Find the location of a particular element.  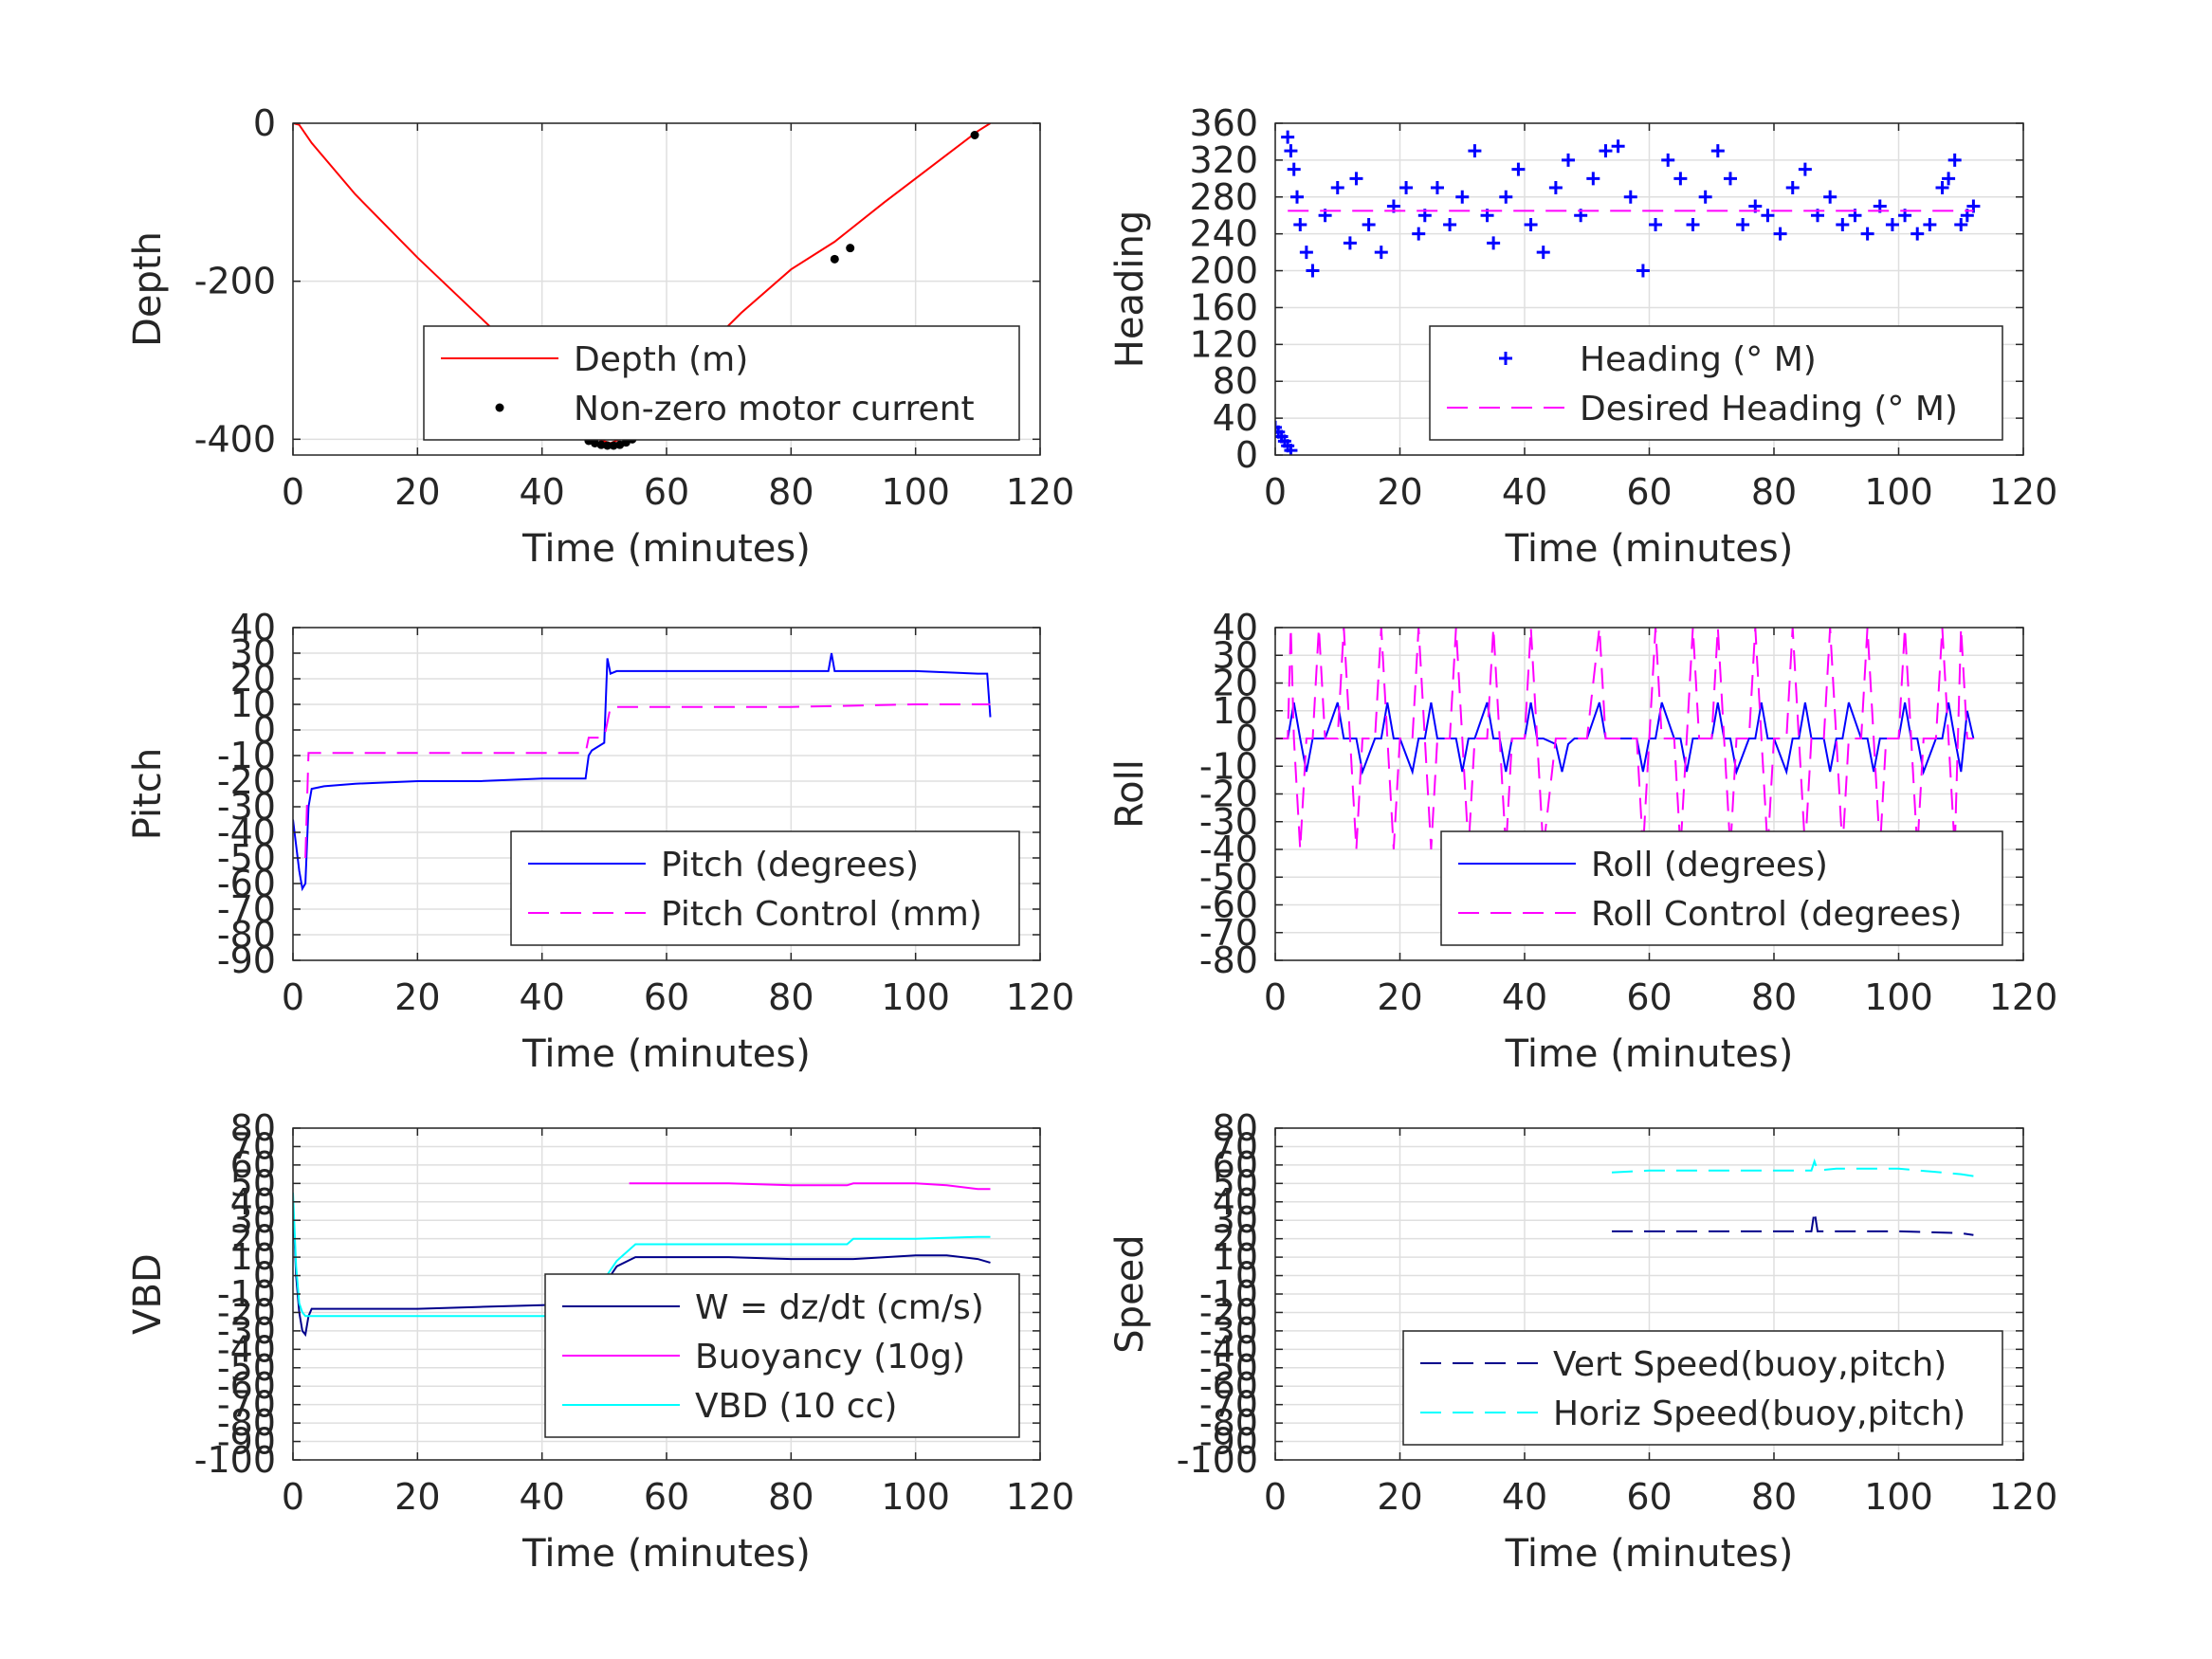

y-axis-label: Roll is located at coordinates (1130, 794).